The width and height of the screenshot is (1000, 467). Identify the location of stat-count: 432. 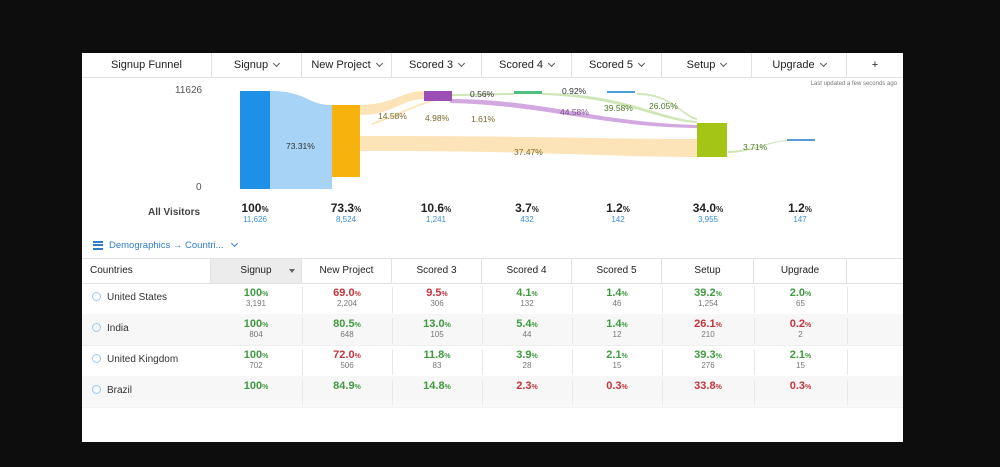
(527, 219).